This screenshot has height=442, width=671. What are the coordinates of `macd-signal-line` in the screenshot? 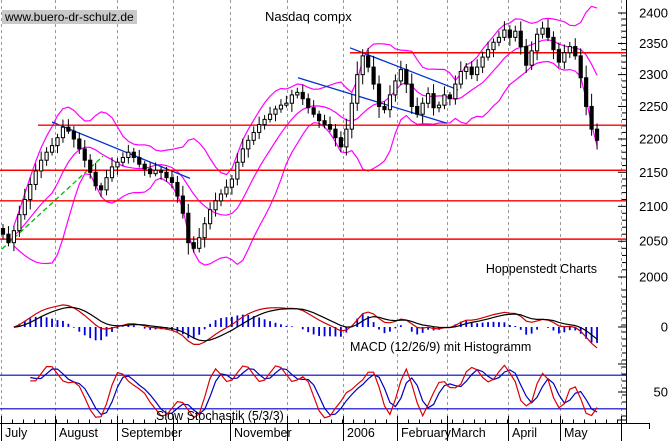 It's located at (305, 324).